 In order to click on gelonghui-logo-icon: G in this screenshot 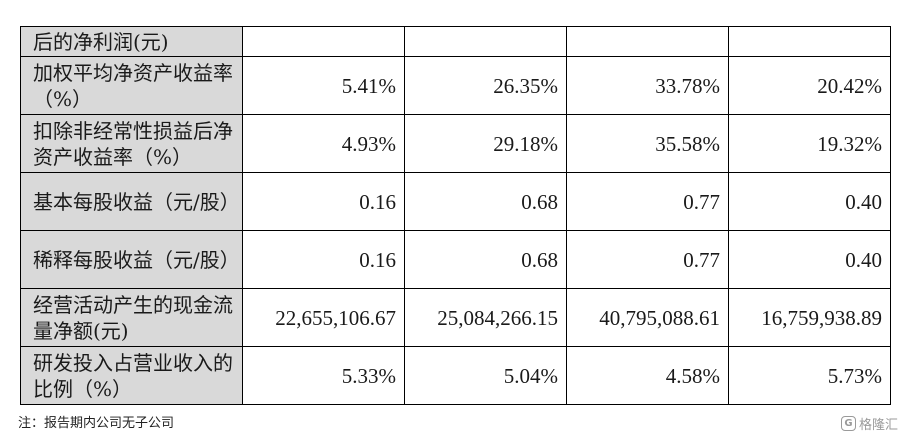, I will do `click(848, 423)`.